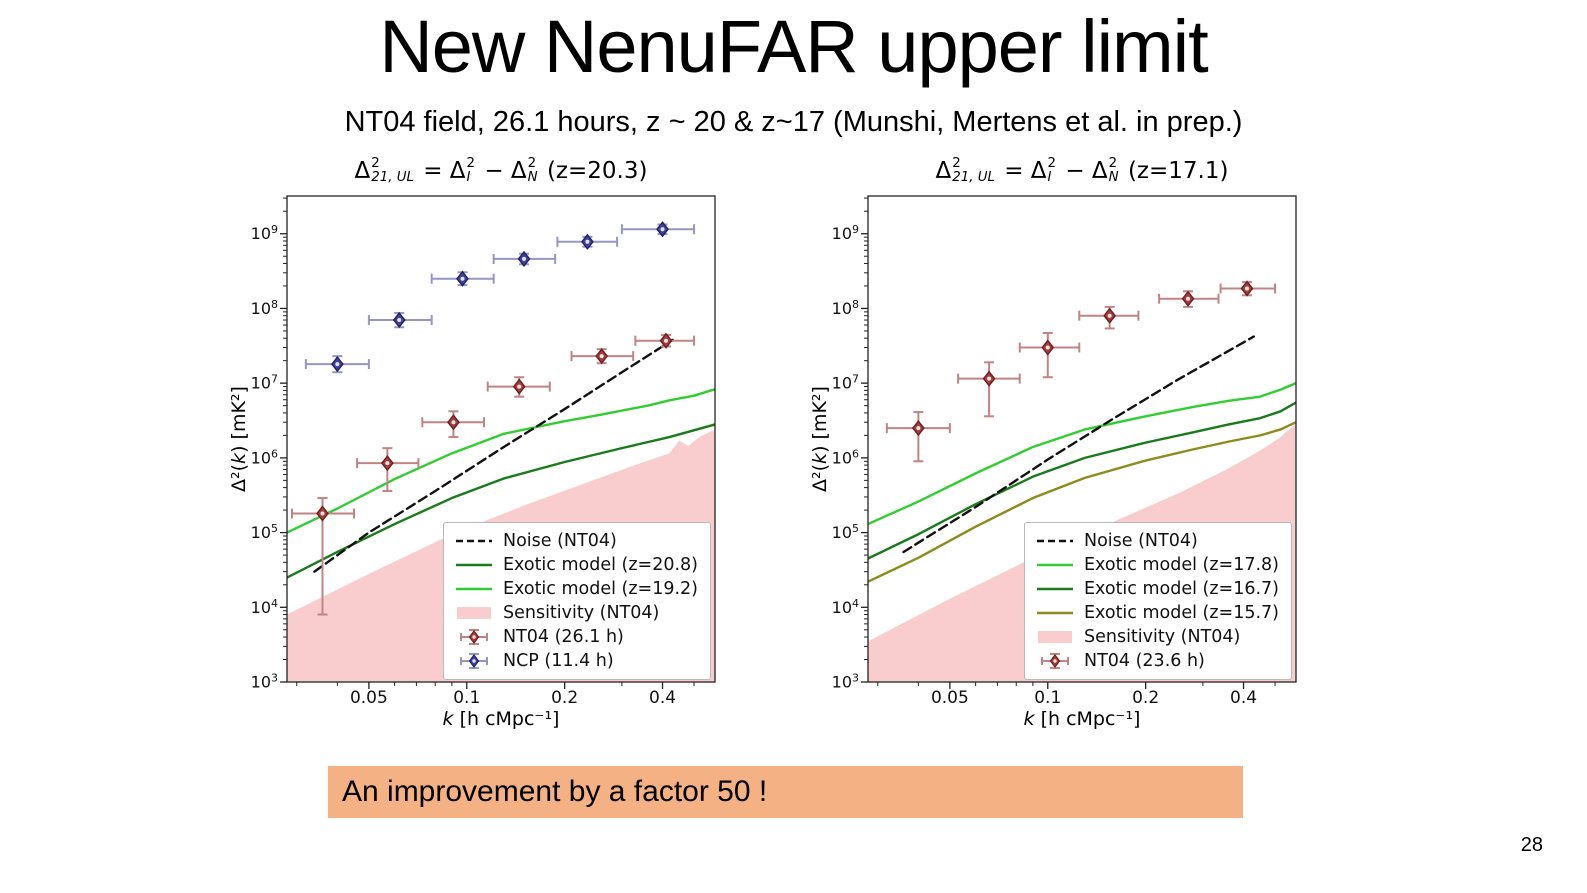 This screenshot has height=893, width=1587. I want to click on left-plot-ylabel: Δ²(k) [mK²], so click(239, 439).